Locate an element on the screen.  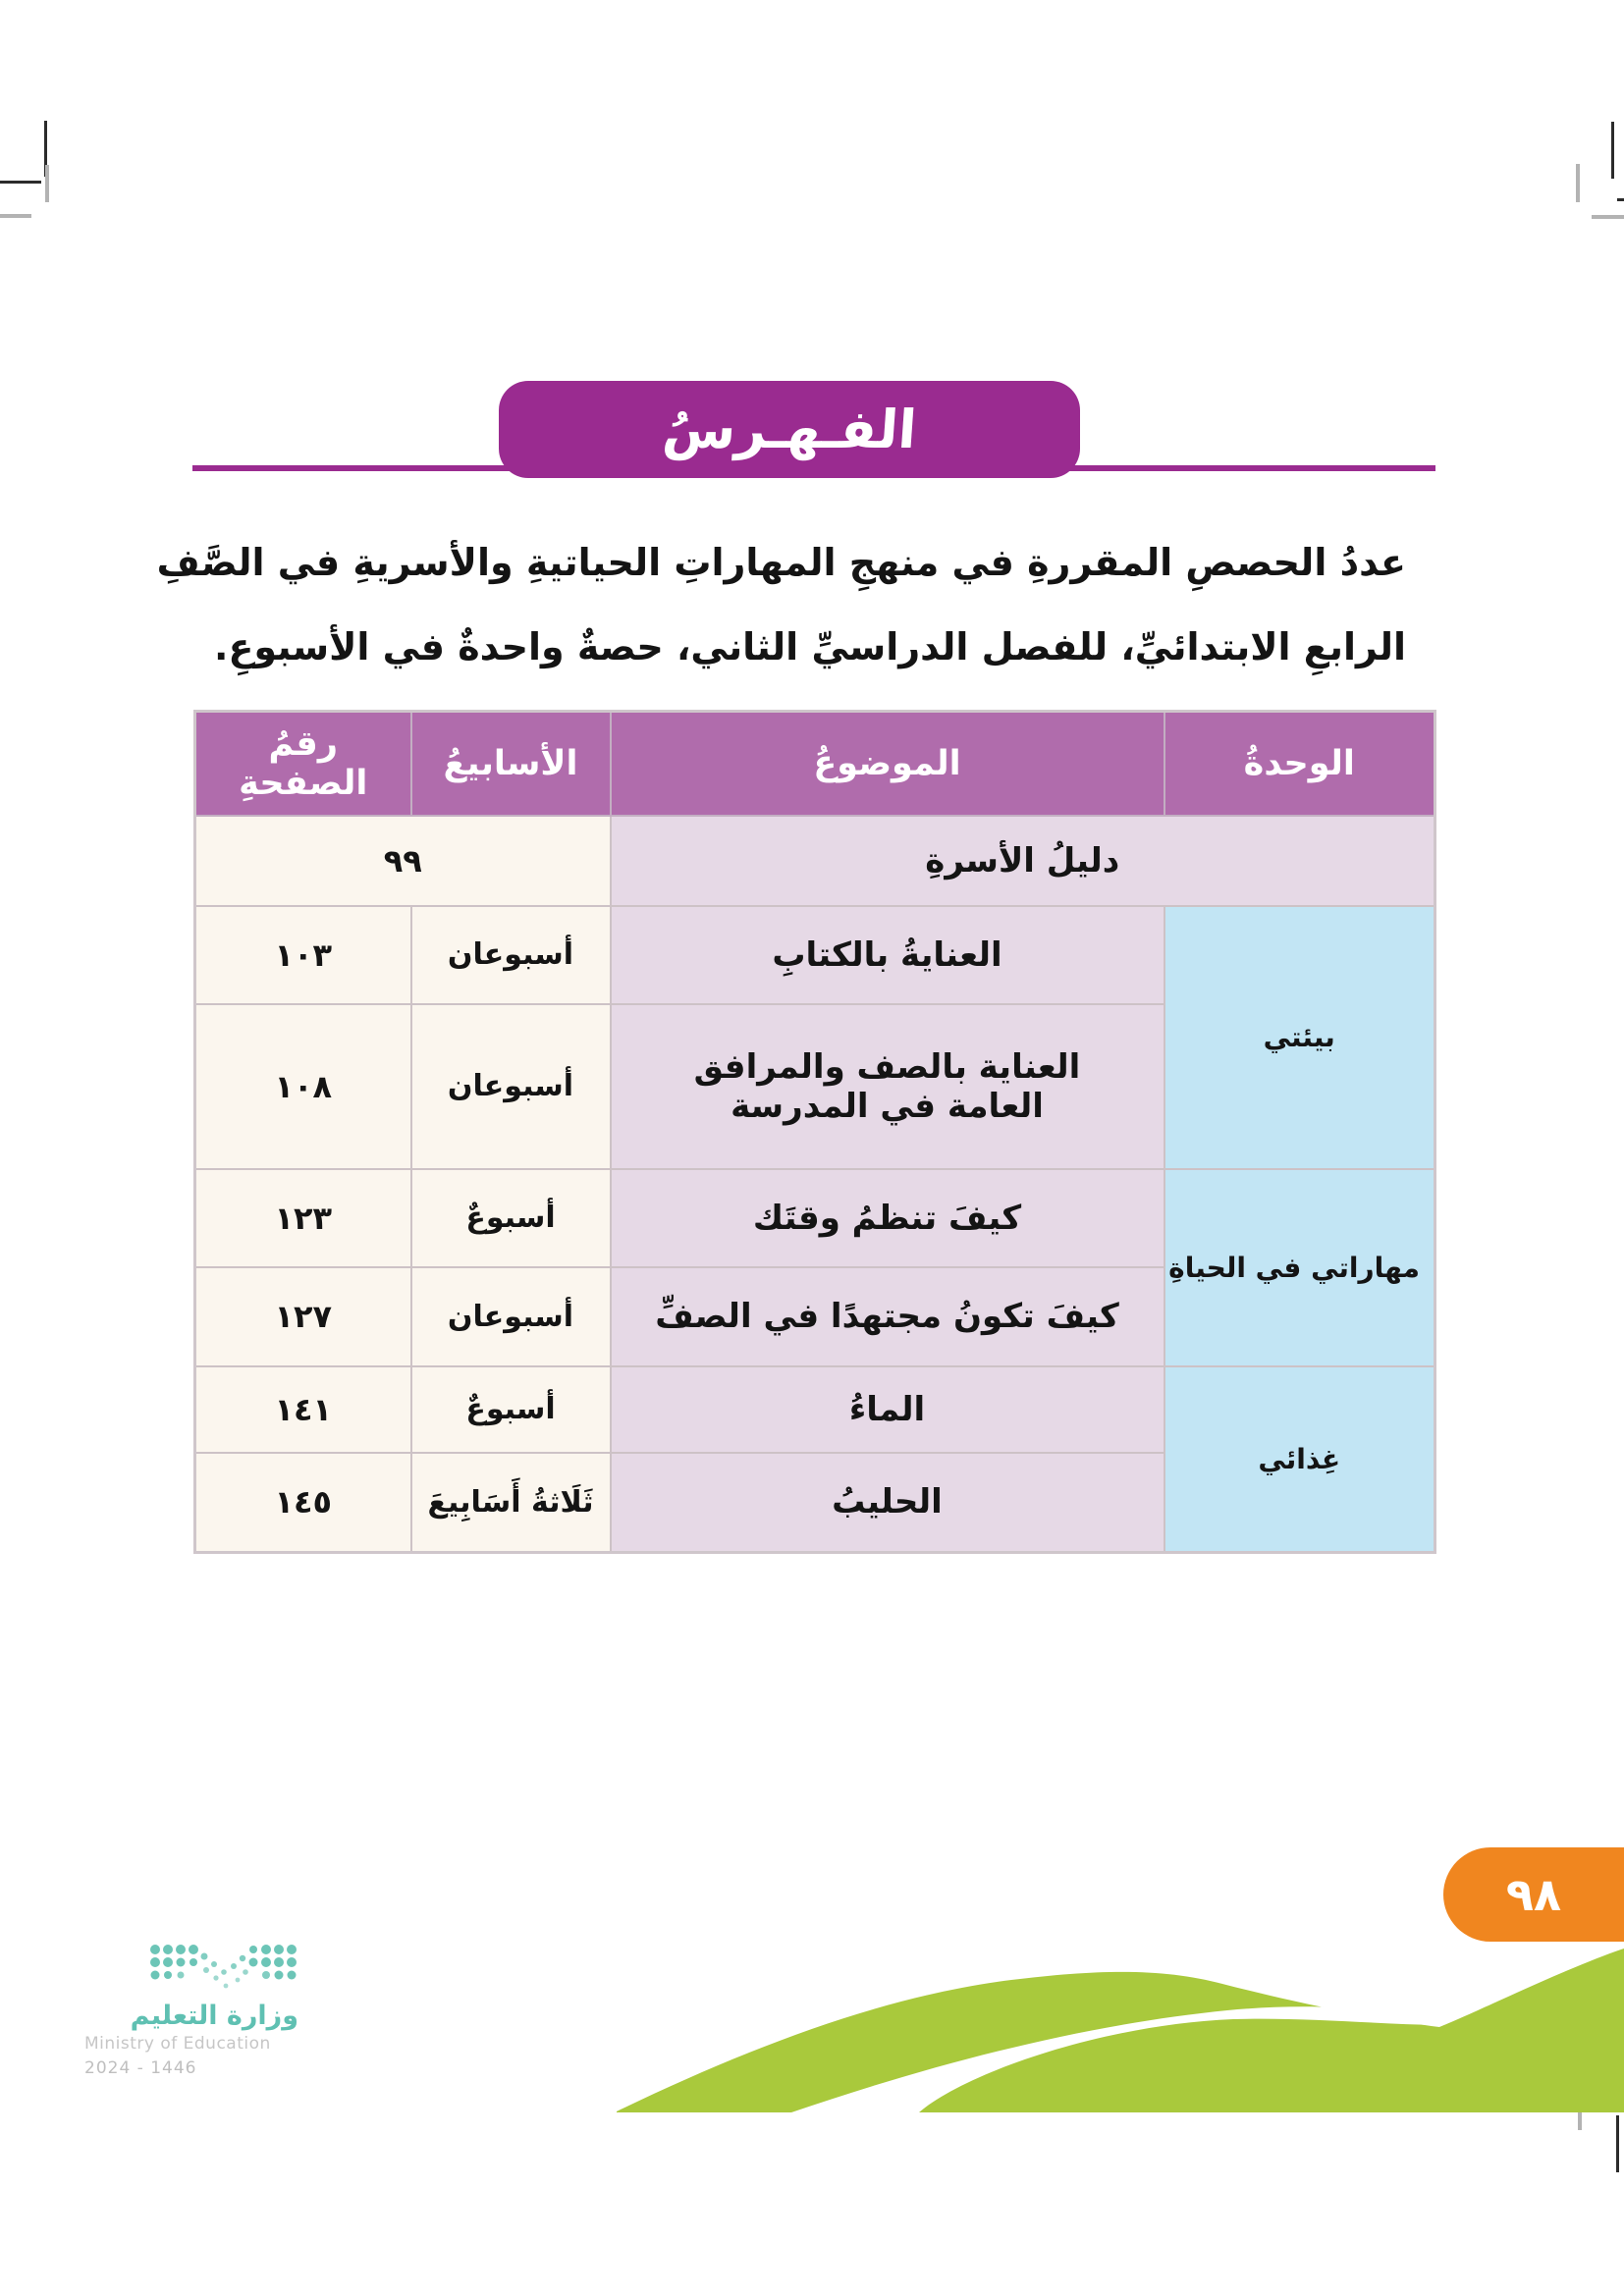
table-row: غِذائي الماءُ أسبوعٌ ١٤١ is located at coordinates (814, 1459).